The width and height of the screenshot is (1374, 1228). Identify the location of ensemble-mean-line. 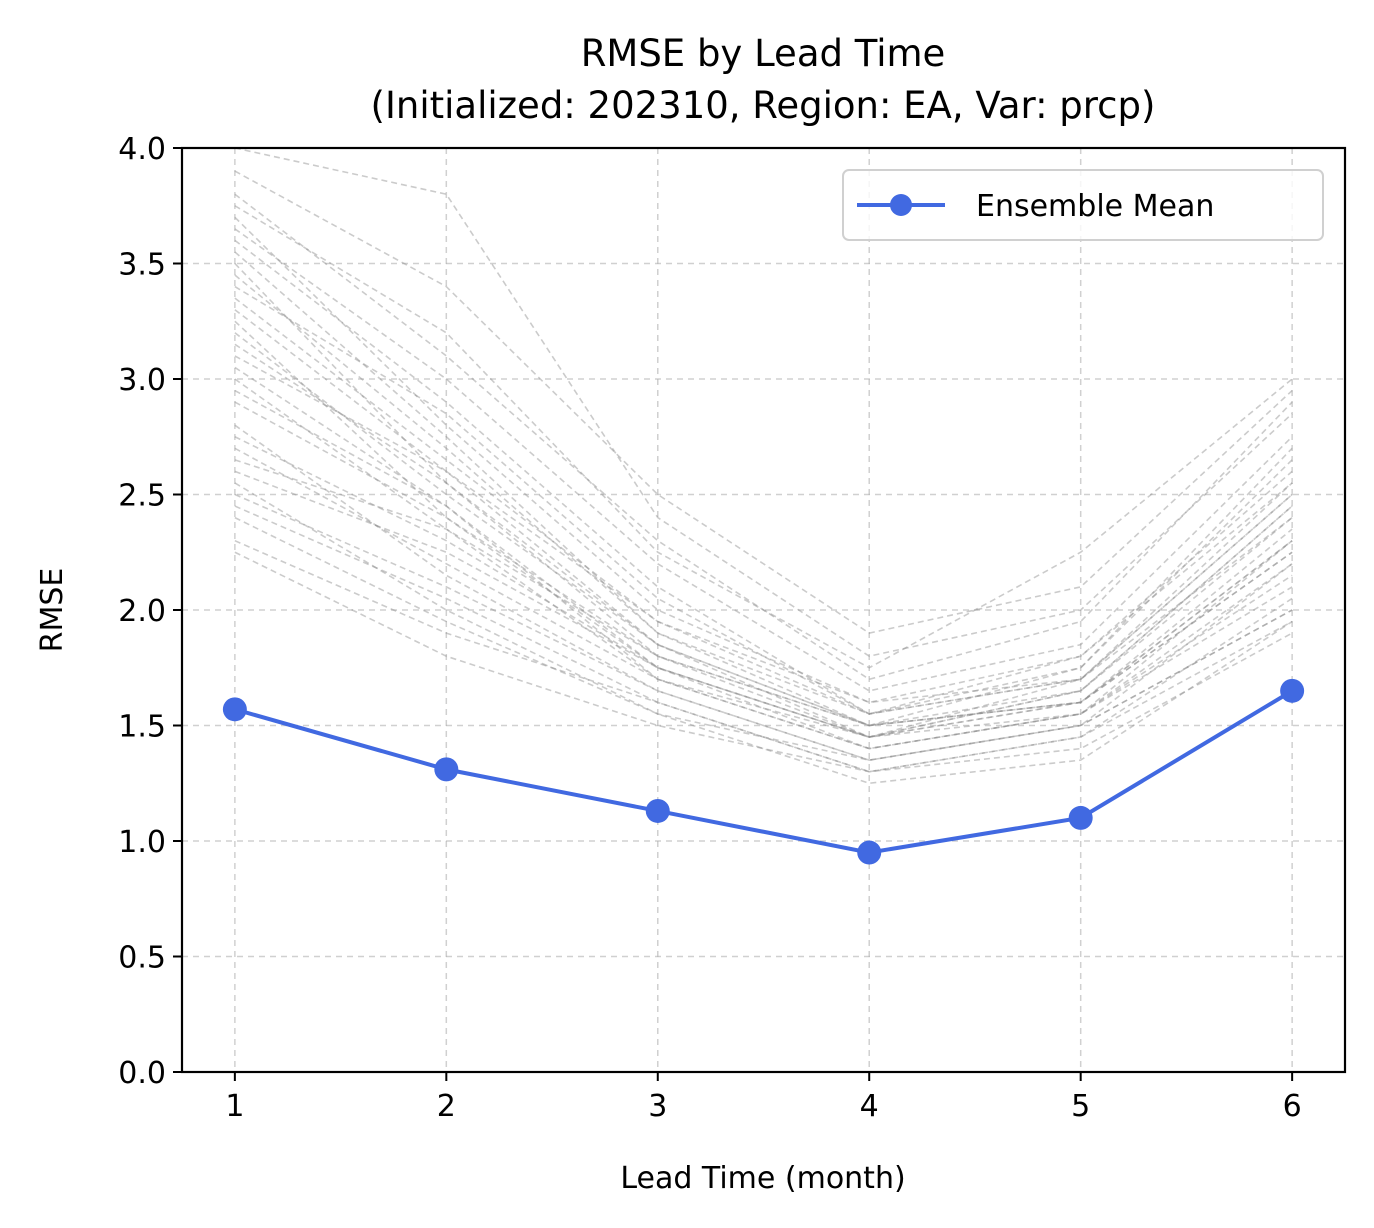
(764, 772).